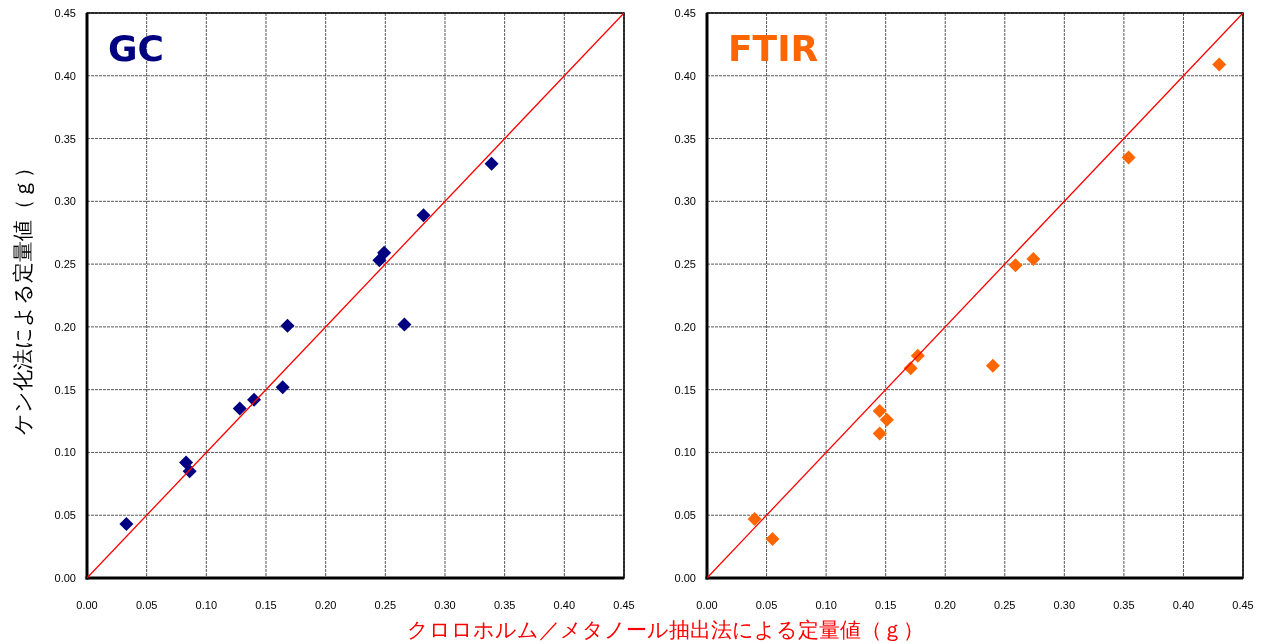 The height and width of the screenshot is (644, 1266). What do you see at coordinates (665, 630) in the screenshot?
I see `x-axis-title: クロロホルム／メタノール抽出法による定量値（ｇ）` at bounding box center [665, 630].